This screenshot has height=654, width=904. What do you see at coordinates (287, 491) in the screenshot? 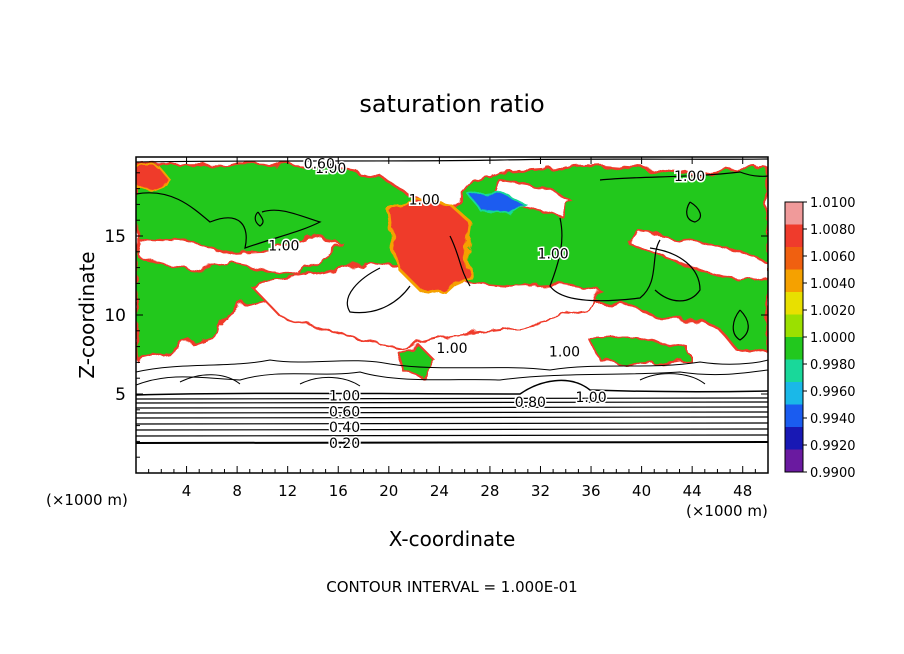
I see `x-tick-label: 12` at bounding box center [287, 491].